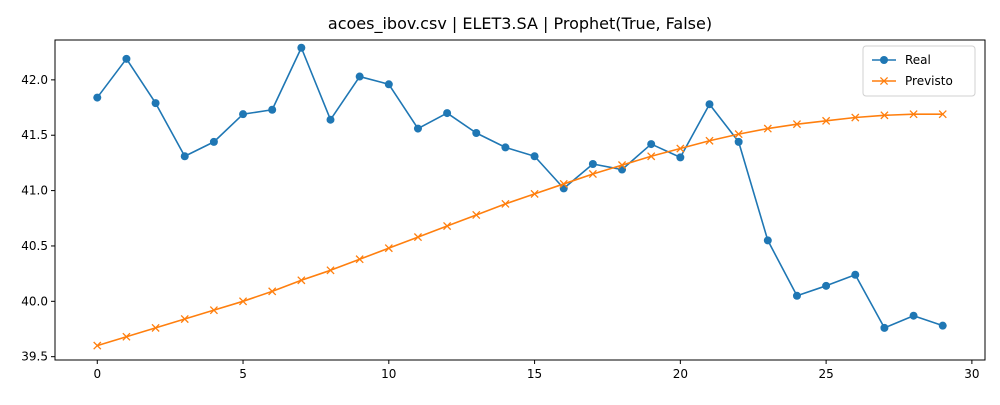 The width and height of the screenshot is (1000, 405). I want to click on legend-box, so click(919, 71).